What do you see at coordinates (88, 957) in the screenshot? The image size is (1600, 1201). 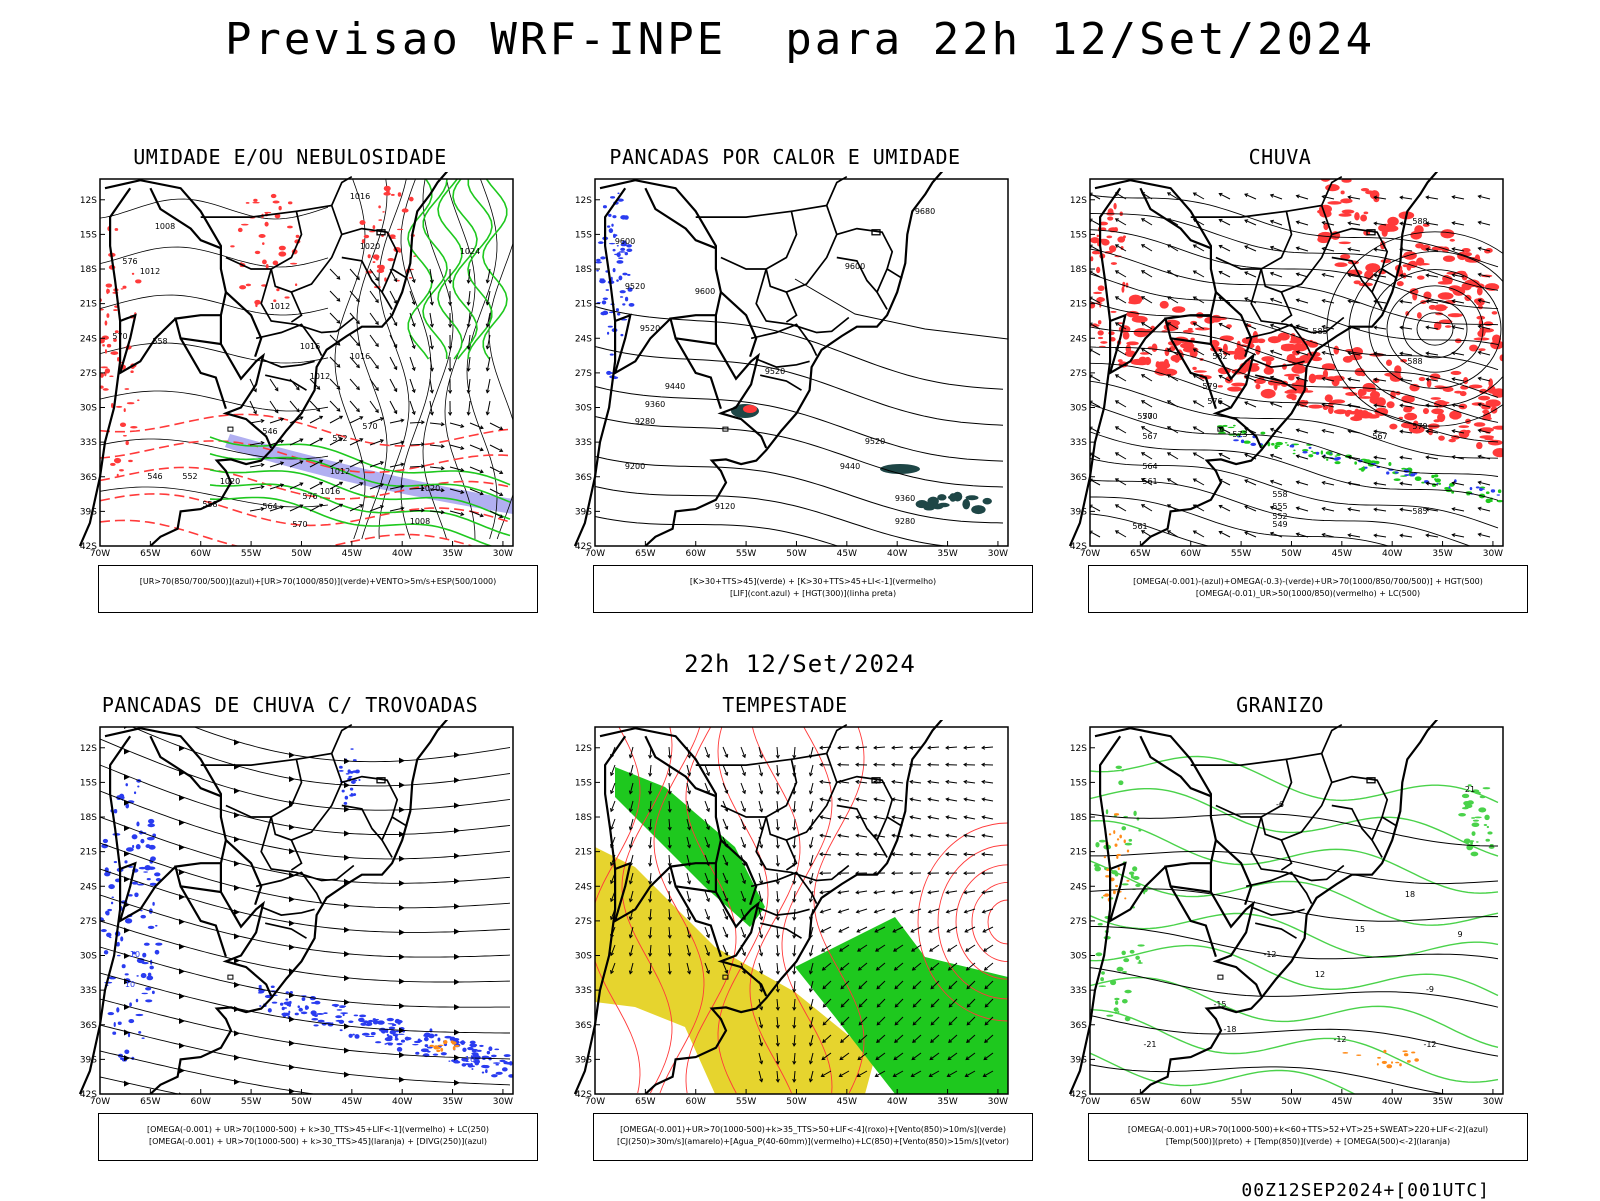 I see `lat-label: 30S` at bounding box center [88, 957].